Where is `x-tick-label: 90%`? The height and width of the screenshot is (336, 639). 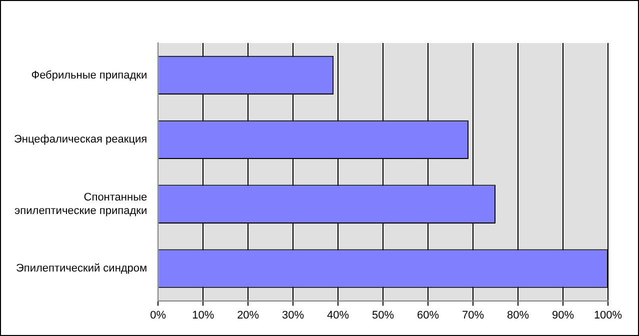 x-tick-label: 90% is located at coordinates (563, 315).